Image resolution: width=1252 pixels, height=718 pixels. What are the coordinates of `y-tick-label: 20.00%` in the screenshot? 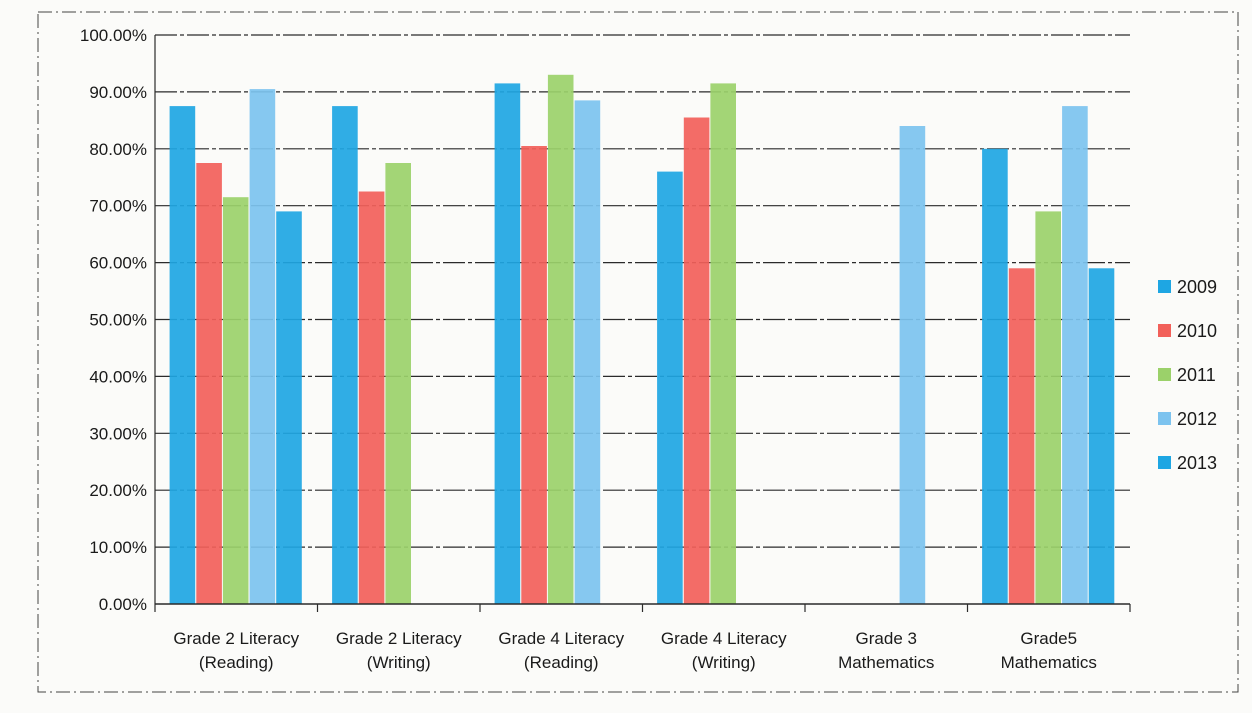 It's located at (118, 490).